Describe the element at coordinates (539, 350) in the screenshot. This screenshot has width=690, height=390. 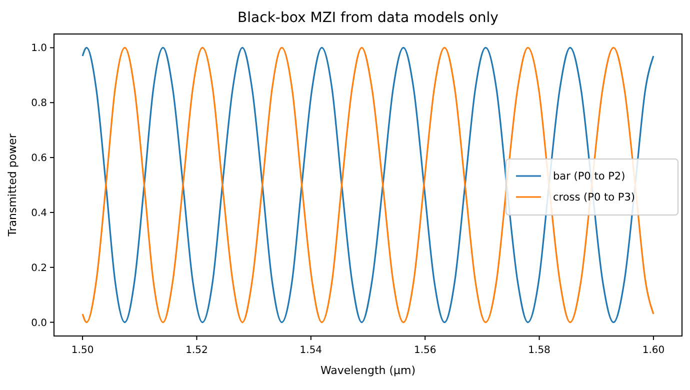
I see `x-tick-label: 1.58` at that location.